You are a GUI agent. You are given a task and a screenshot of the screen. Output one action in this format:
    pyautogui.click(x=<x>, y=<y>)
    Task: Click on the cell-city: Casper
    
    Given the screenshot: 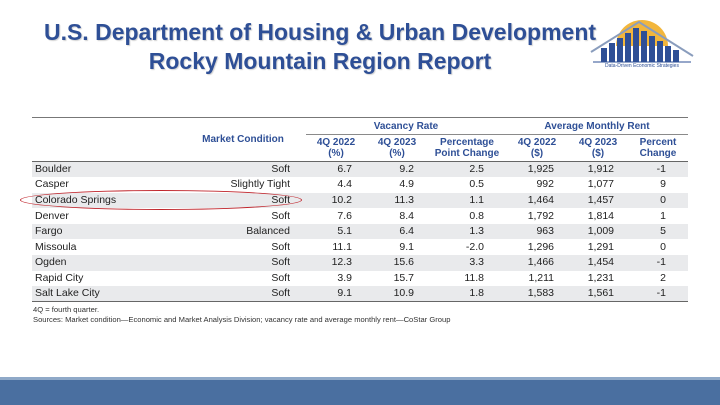 What is the action you would take?
    pyautogui.click(x=52, y=184)
    